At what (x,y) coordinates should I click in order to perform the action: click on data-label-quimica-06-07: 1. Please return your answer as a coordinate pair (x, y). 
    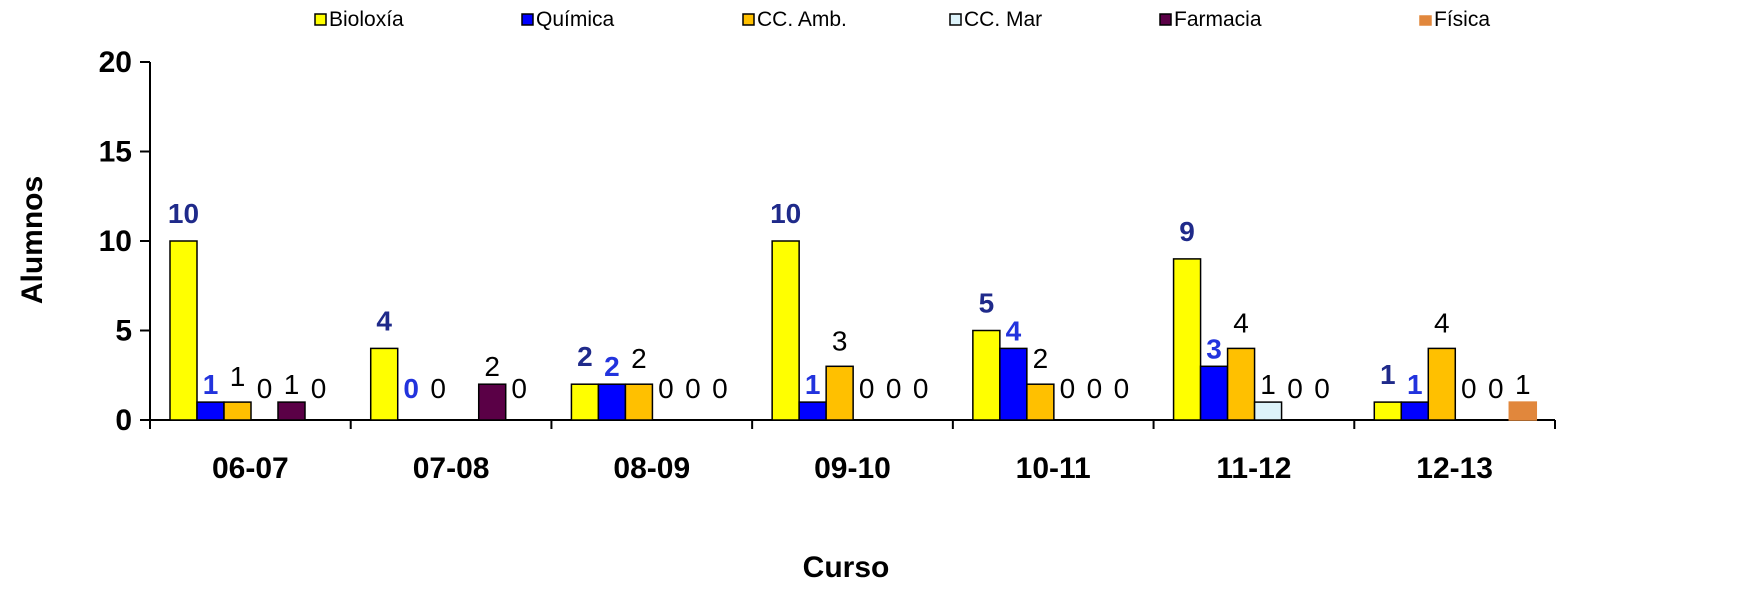
    Looking at the image, I should click on (211, 384).